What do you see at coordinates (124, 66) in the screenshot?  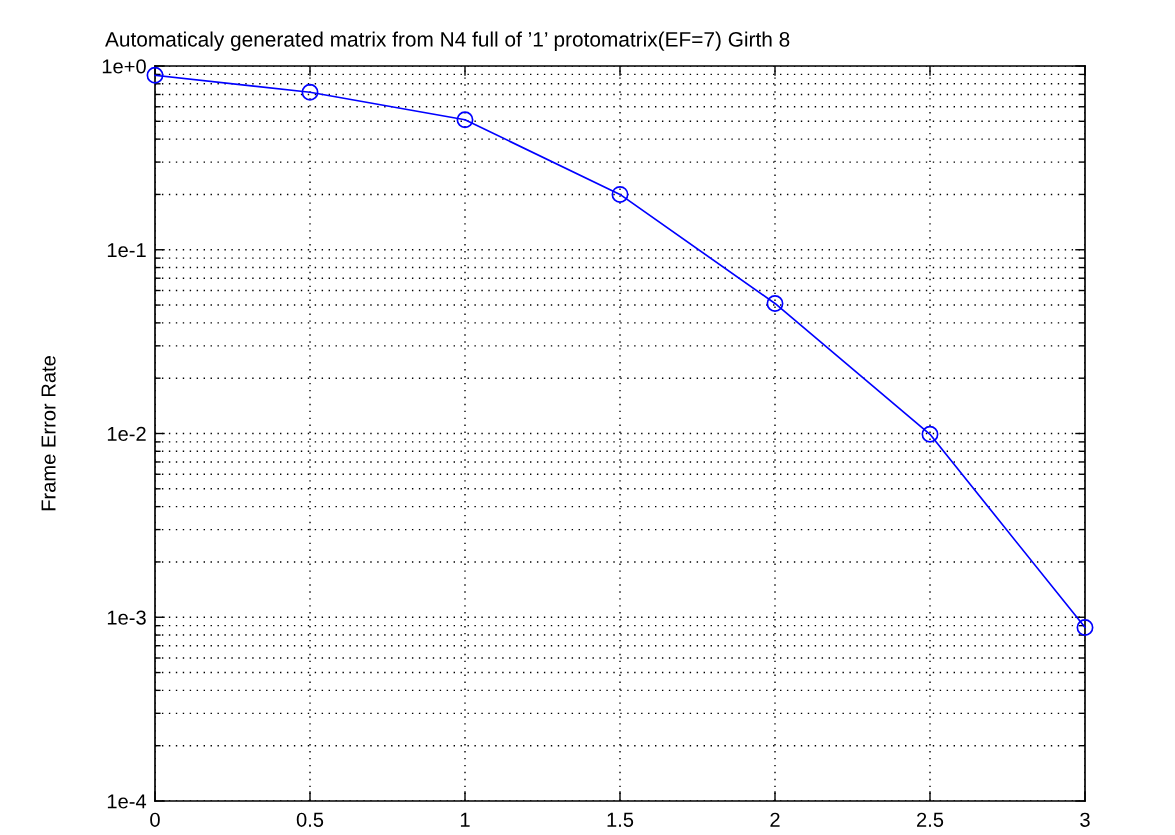 I see `y-tick-label: 1e+0` at bounding box center [124, 66].